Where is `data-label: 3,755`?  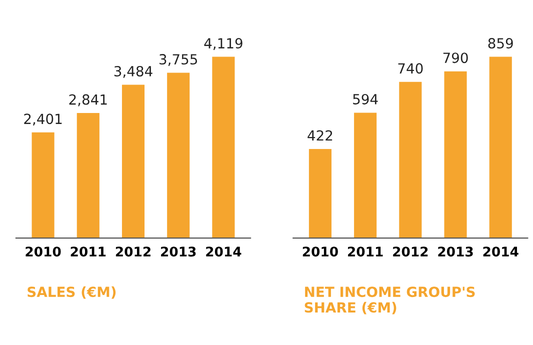 data-label: 3,755 is located at coordinates (179, 60).